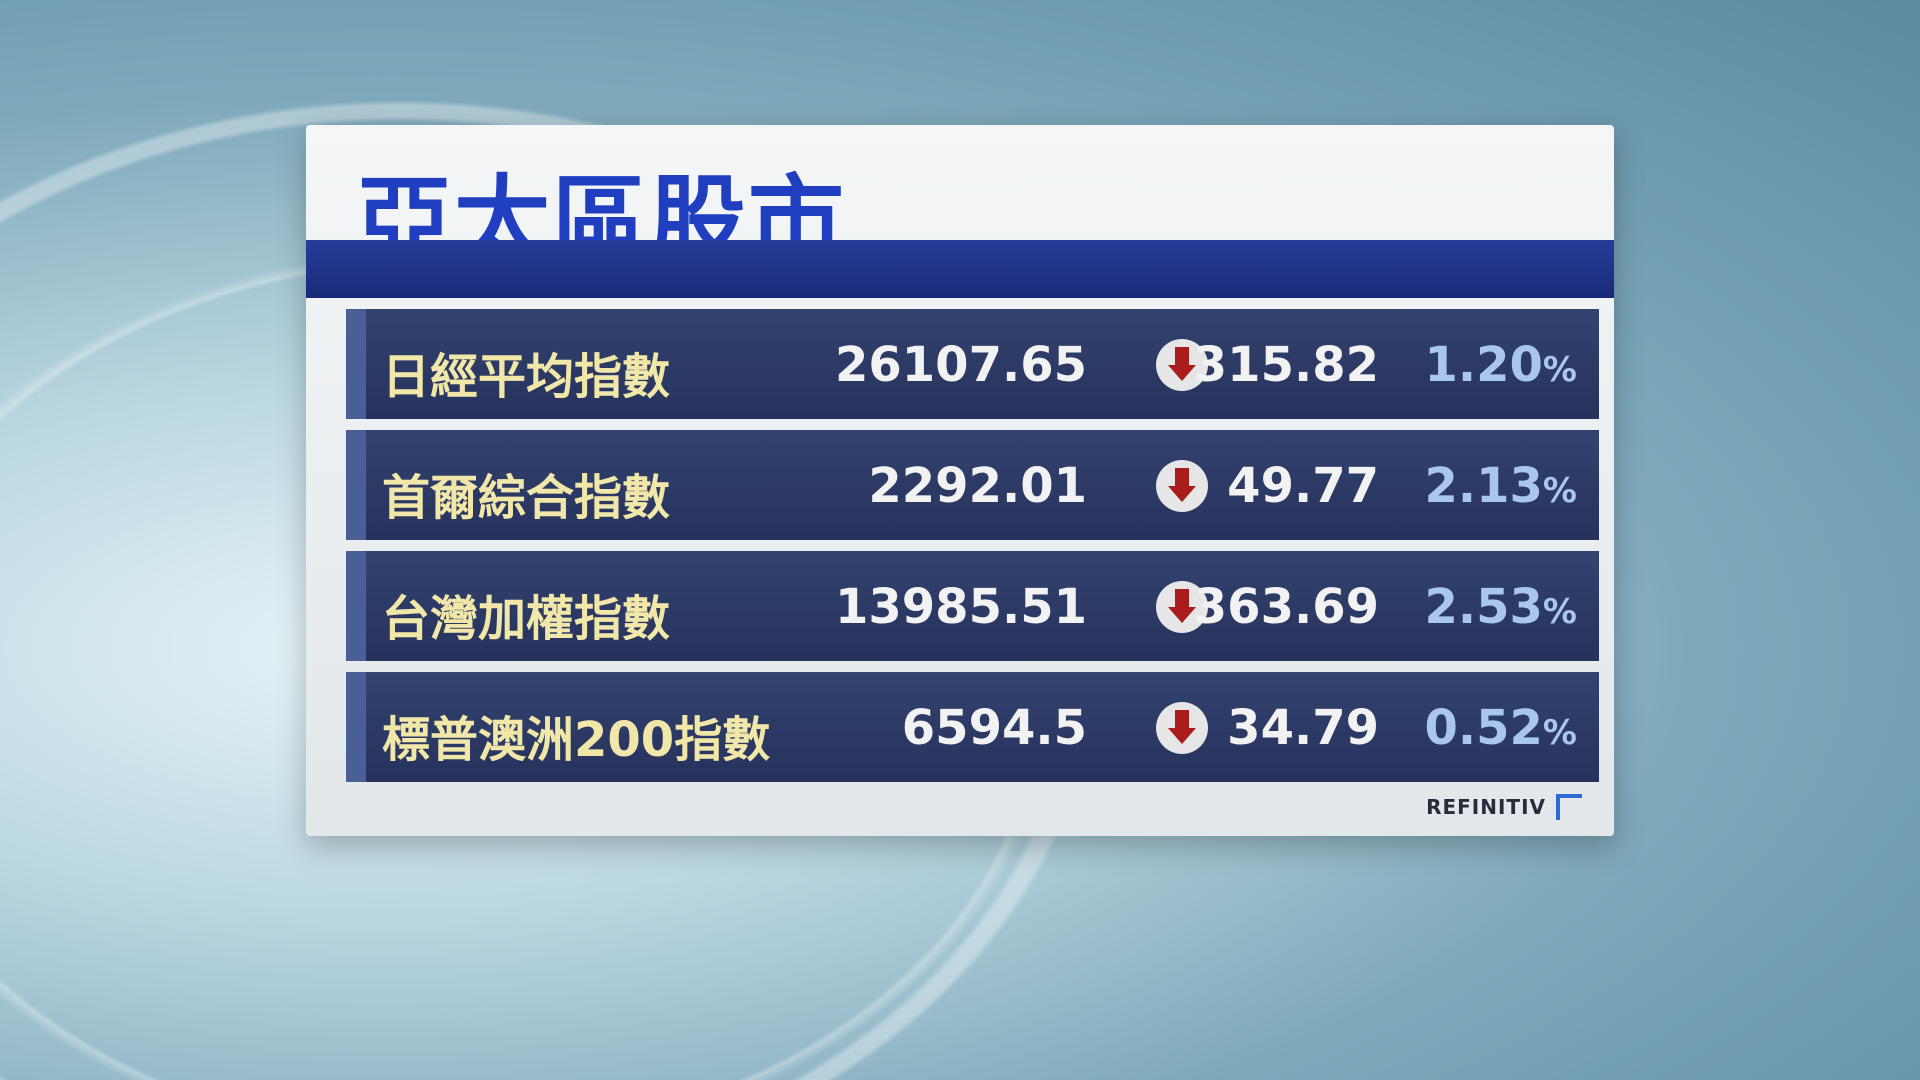 The height and width of the screenshot is (1080, 1920). I want to click on index-change: 49.77, so click(1303, 486).